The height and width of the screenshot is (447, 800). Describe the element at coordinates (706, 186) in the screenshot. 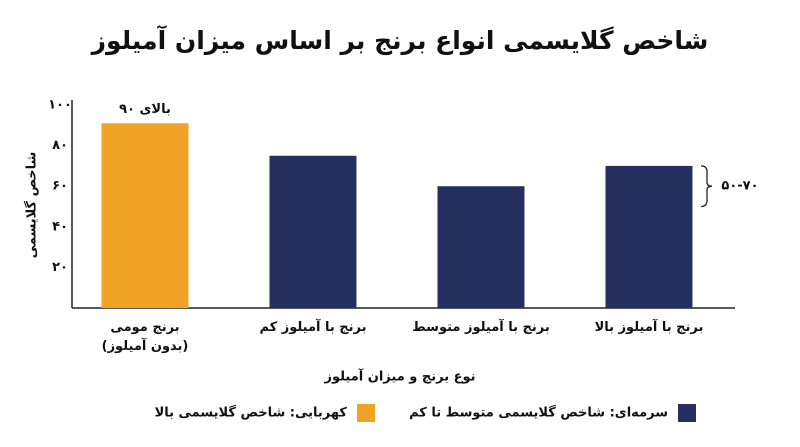

I see `brace` at that location.